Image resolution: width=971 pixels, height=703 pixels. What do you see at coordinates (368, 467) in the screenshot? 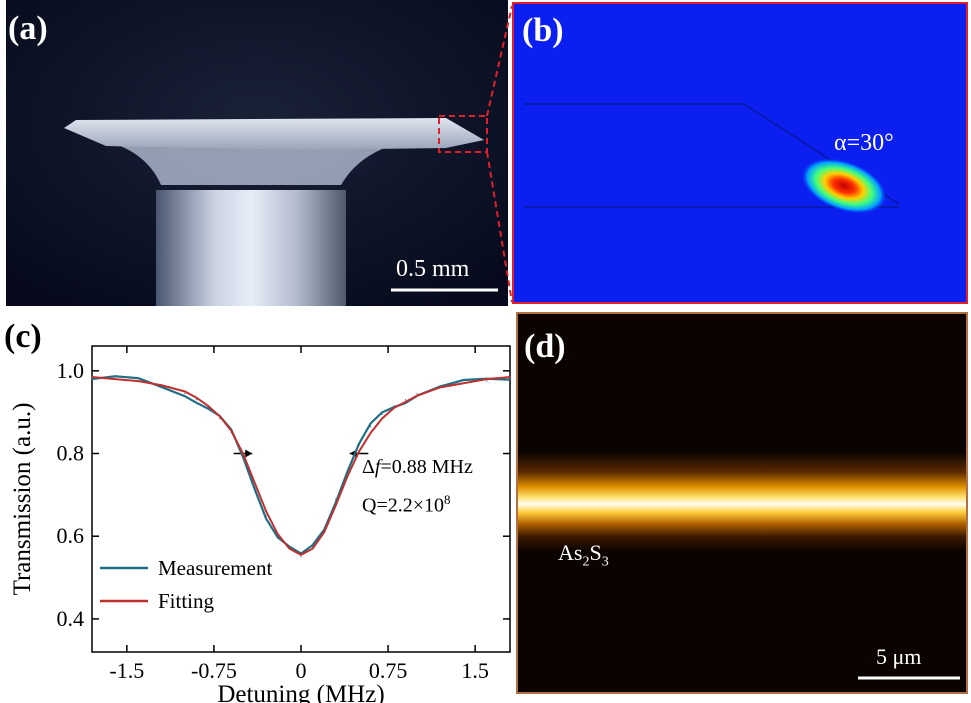
I see `linewidth-prefix: Δ` at bounding box center [368, 467].